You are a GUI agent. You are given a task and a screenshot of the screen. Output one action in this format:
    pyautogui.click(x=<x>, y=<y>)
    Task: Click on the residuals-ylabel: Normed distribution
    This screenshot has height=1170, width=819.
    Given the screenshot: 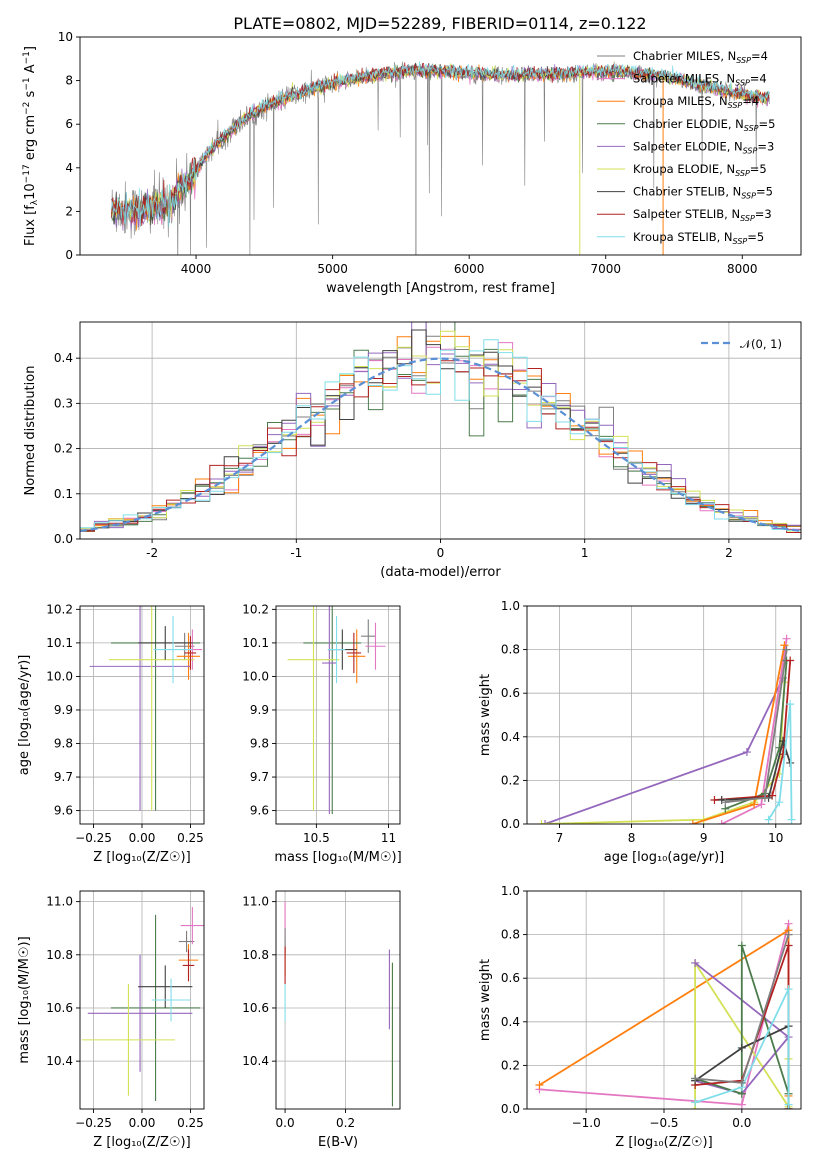 What is the action you would take?
    pyautogui.click(x=30, y=431)
    